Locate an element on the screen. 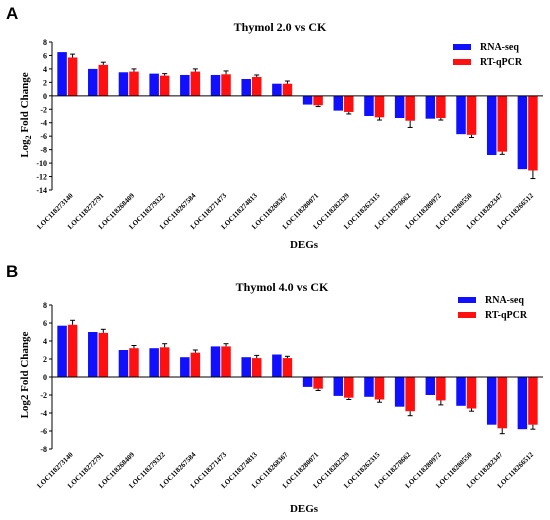 Image resolution: width=550 pixels, height=520 pixels. panel-a-letter: A is located at coordinates (12, 13).